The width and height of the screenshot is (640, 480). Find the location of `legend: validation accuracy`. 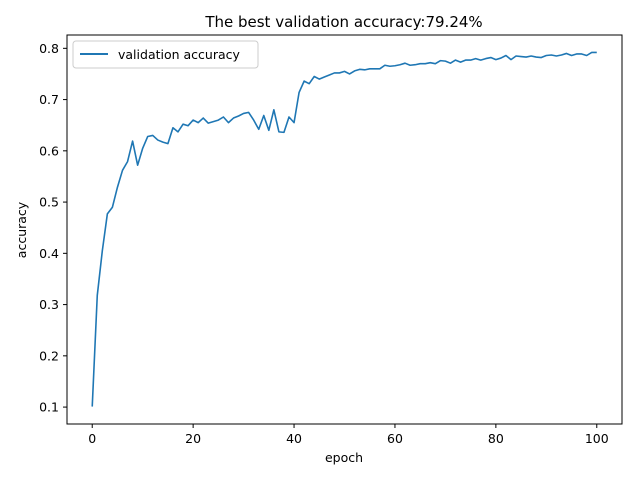

legend: validation accuracy is located at coordinates (165, 54).